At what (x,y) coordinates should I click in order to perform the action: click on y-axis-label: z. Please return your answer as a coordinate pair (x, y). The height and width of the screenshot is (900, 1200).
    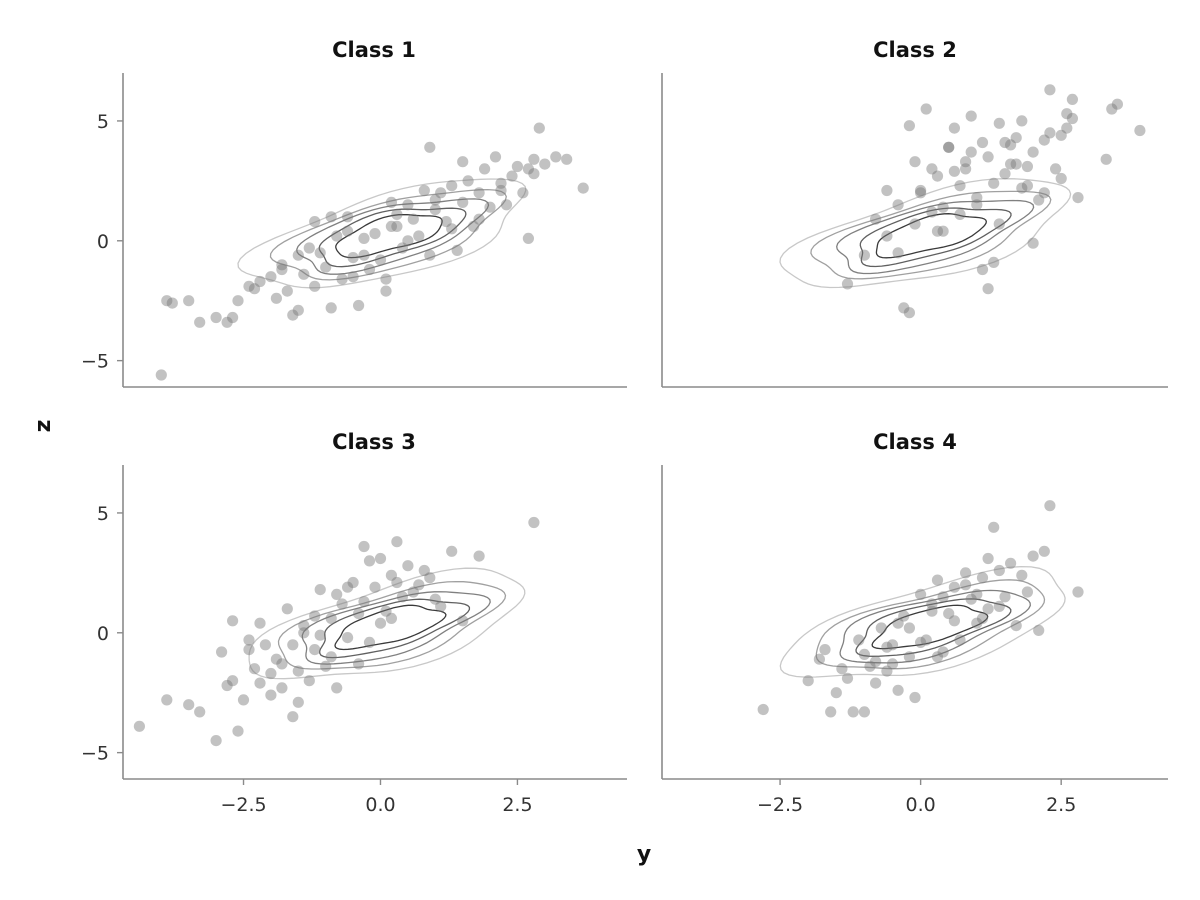
    Looking at the image, I should click on (43, 426).